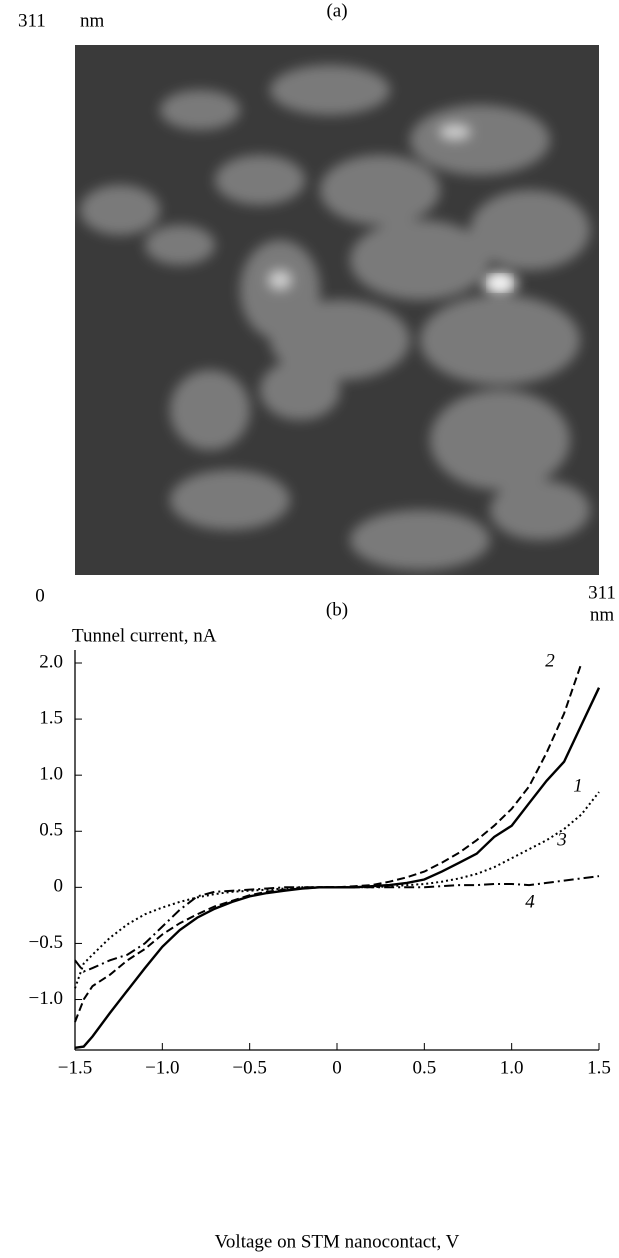 The height and width of the screenshot is (1258, 619). What do you see at coordinates (550, 660) in the screenshot?
I see `series-label: 2` at bounding box center [550, 660].